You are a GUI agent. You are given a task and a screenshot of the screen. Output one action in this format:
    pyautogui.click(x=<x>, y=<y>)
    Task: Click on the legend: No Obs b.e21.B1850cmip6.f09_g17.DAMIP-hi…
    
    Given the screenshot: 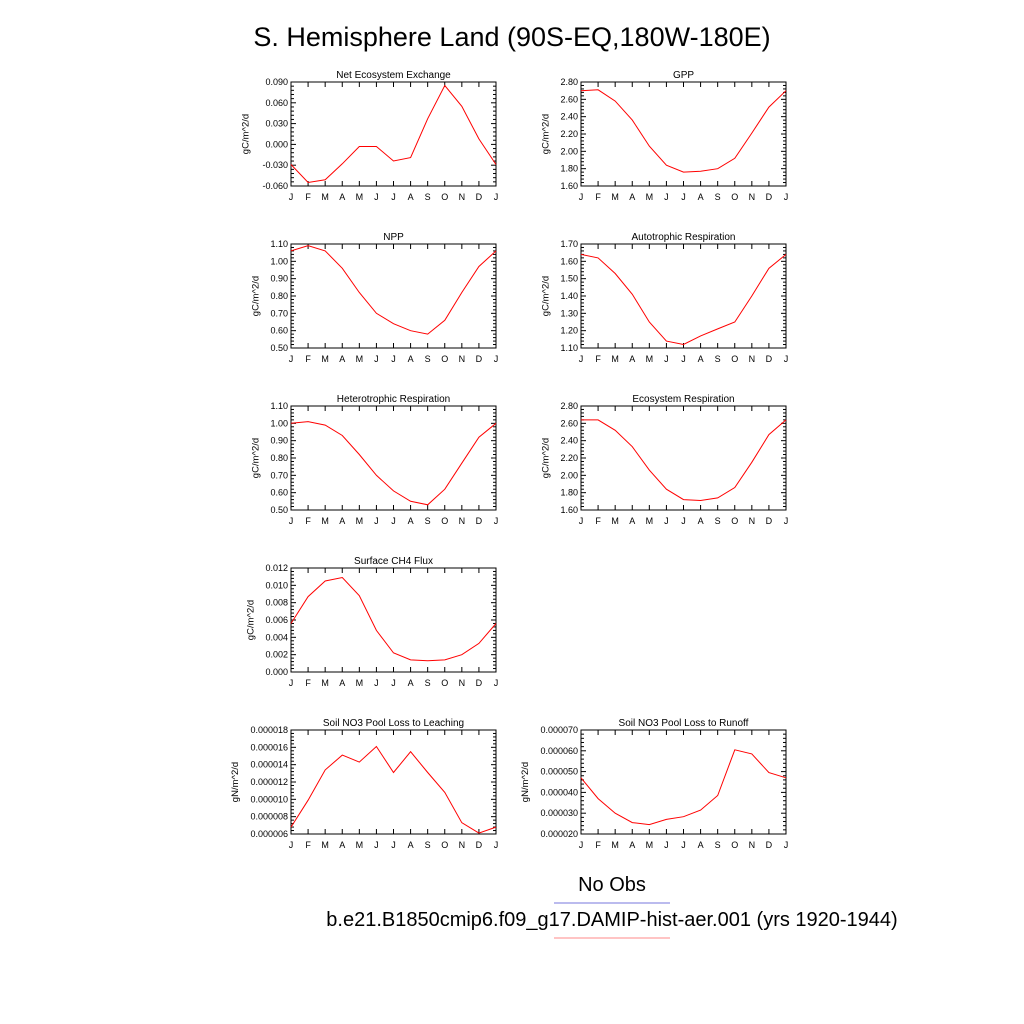 What is the action you would take?
    pyautogui.click(x=612, y=906)
    